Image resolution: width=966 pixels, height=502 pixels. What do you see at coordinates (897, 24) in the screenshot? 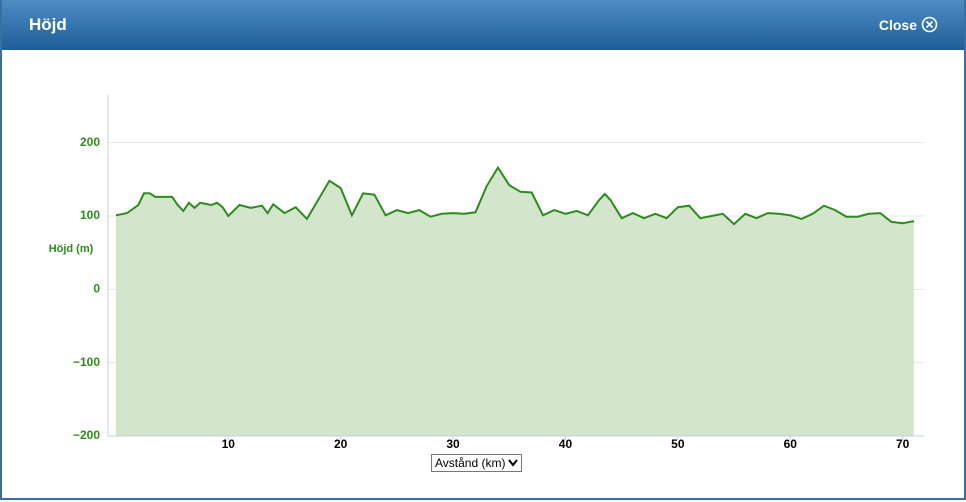
I see `close-label: Close` at bounding box center [897, 24].